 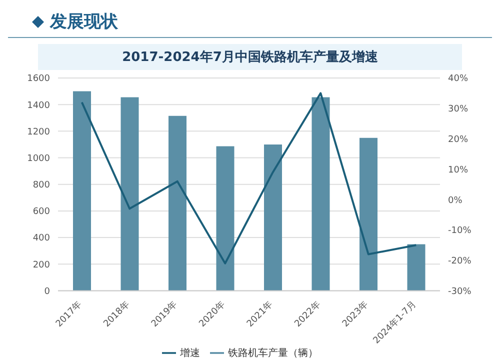 I want to click on y-tick-label: 400, so click(x=41, y=239).